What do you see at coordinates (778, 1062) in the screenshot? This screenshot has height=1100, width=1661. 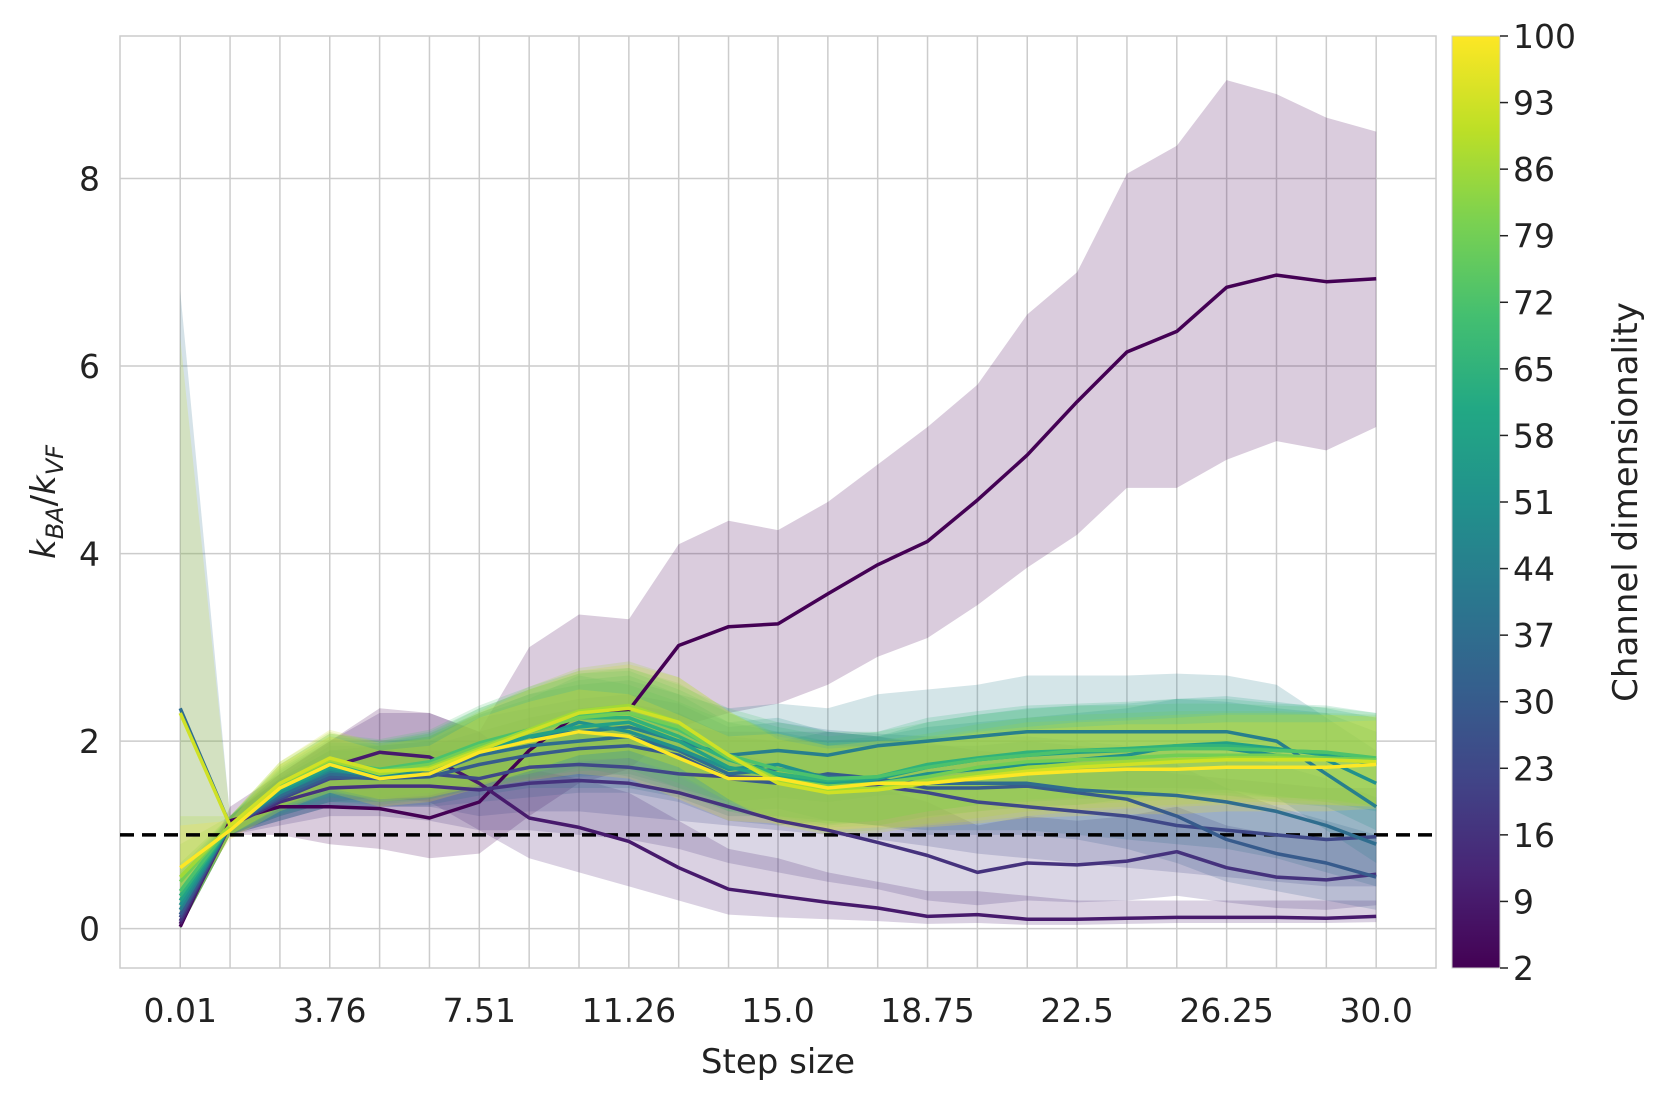 I see `x-axis-title: Step size` at bounding box center [778, 1062].